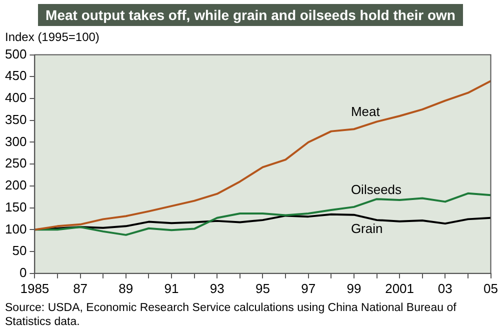 The image size is (501, 334). What do you see at coordinates (15, 163) in the screenshot?
I see `y-tick-label: 250` at bounding box center [15, 163].